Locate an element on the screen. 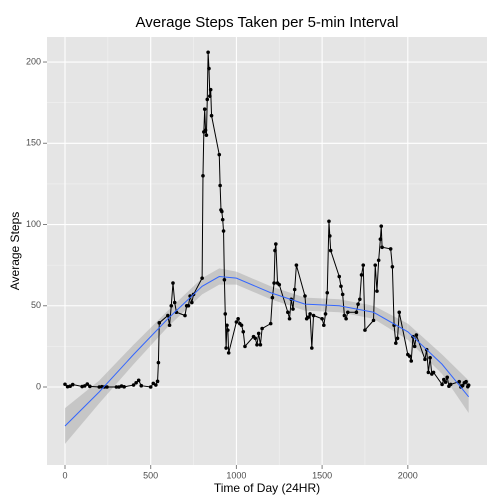 The width and height of the screenshot is (504, 504). x-tick-label: 2000 is located at coordinates (408, 475).